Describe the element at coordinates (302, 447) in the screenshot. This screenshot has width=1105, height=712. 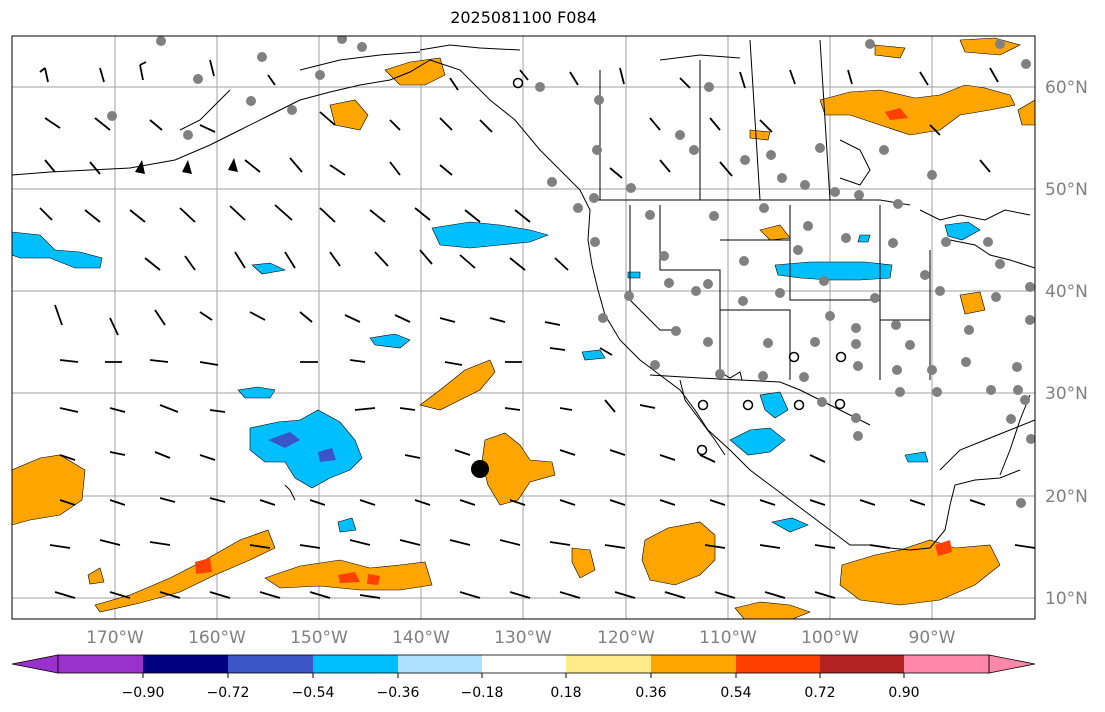
I see `strong-negative-regions` at that location.